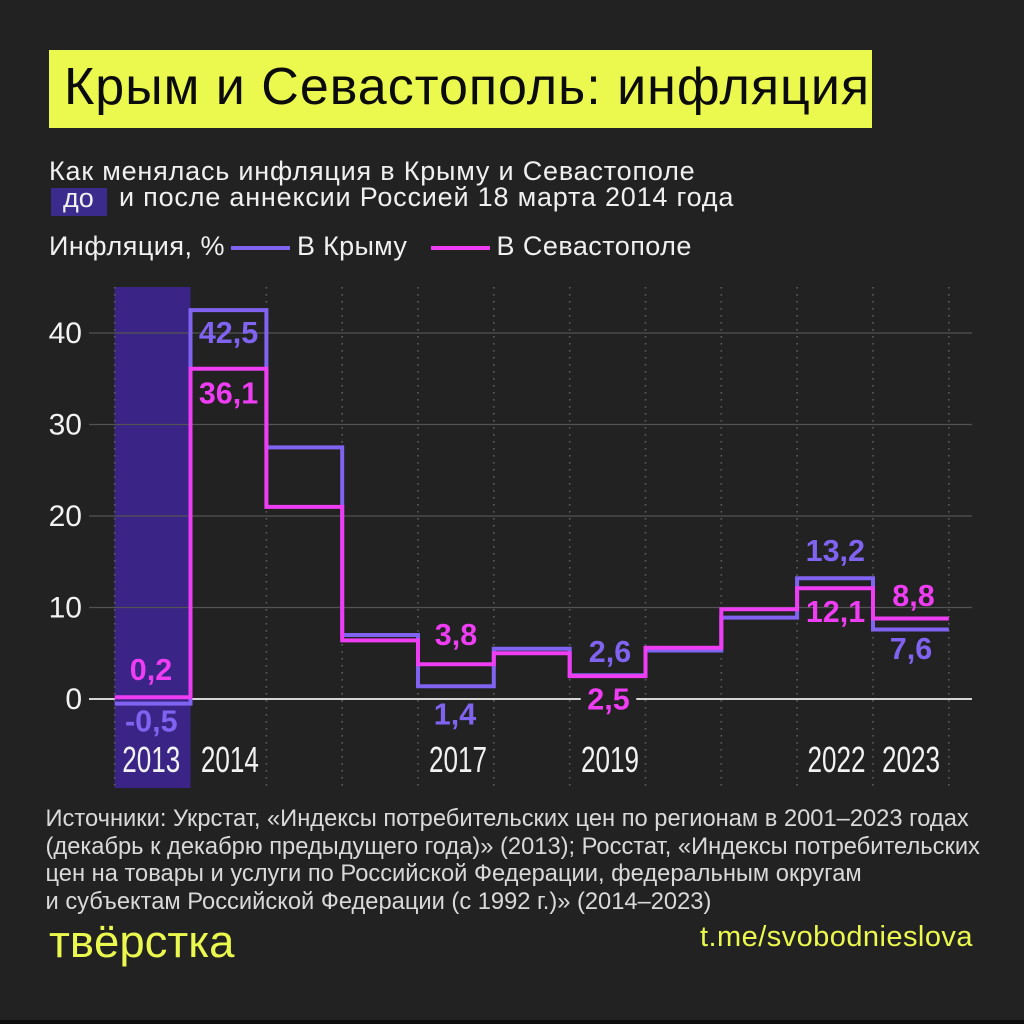 The image size is (1024, 1024). Describe the element at coordinates (151, 759) in the screenshot. I see `svg-text: 2013` at that location.